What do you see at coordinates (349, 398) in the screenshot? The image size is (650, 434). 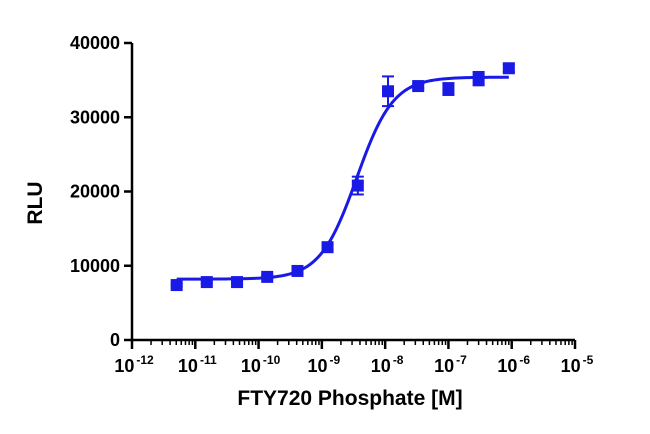 I see `x-axis-title: FTY720 Phosphate [M]` at bounding box center [349, 398].